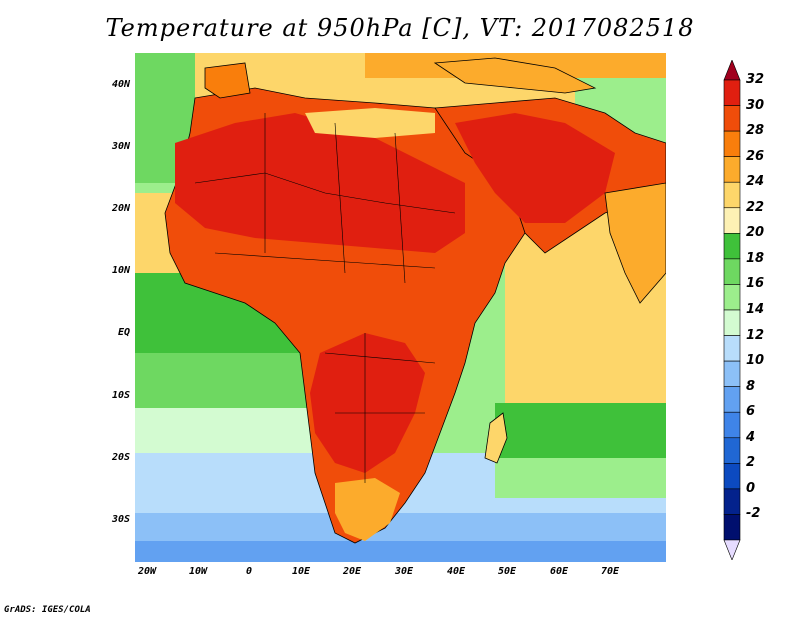 Image resolution: width=800 pixels, height=618 pixels. Describe the element at coordinates (227, 80) in the screenshot. I see `iberia-land` at that location.